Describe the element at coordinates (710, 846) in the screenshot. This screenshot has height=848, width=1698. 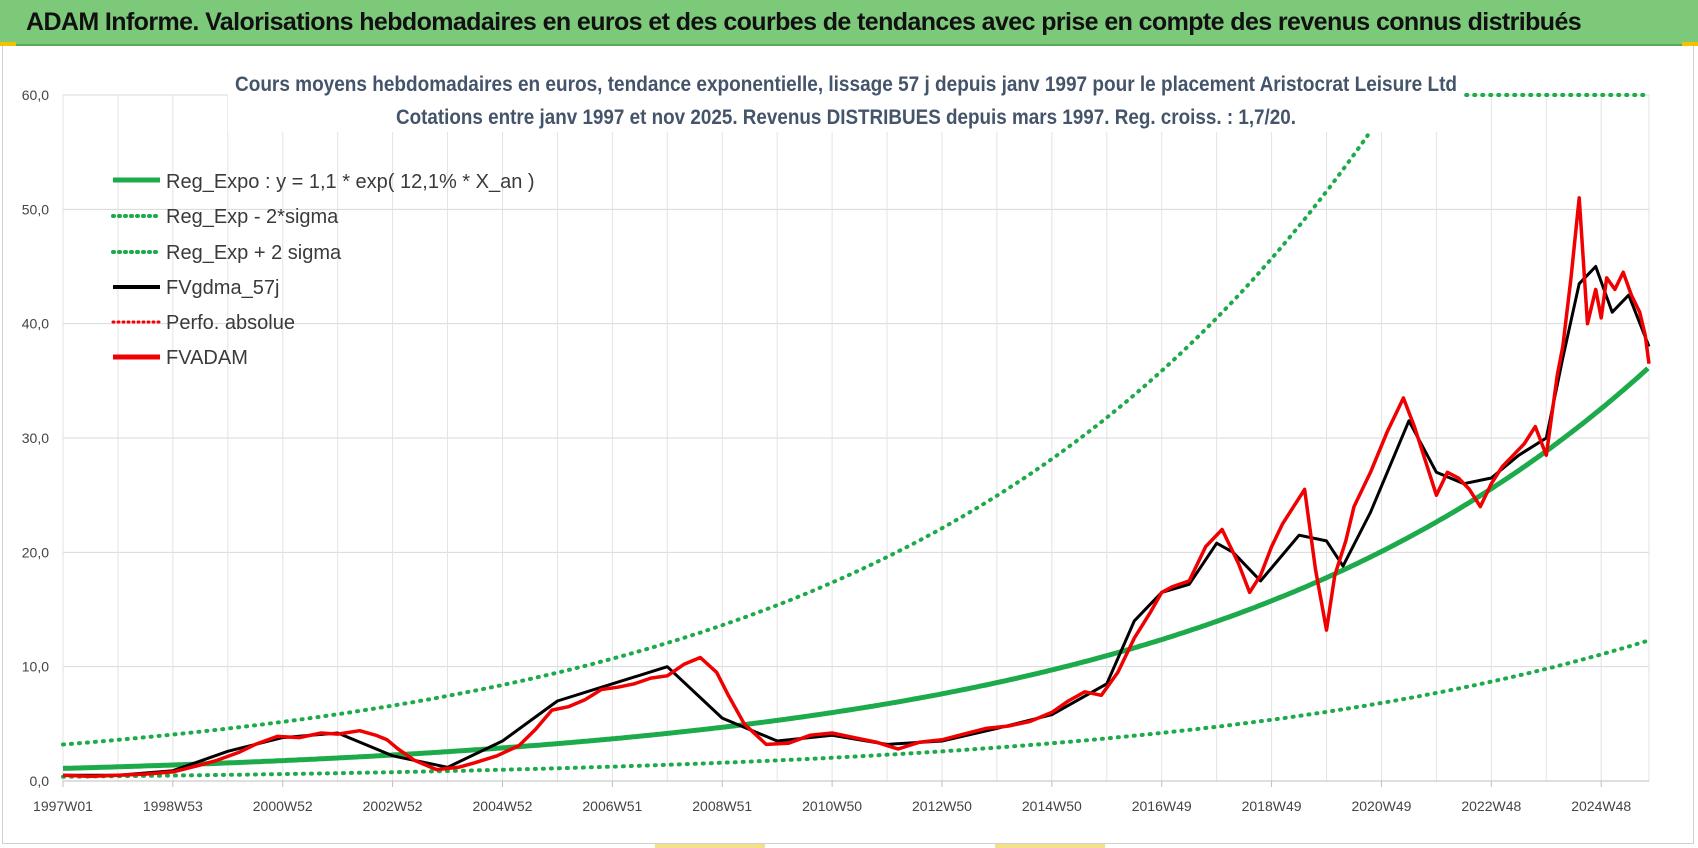
I see `bottom-tab-left` at that location.